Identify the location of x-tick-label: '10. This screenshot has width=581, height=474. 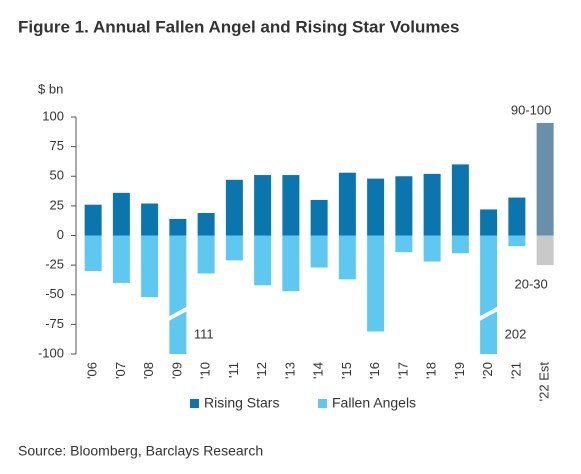
(205, 370).